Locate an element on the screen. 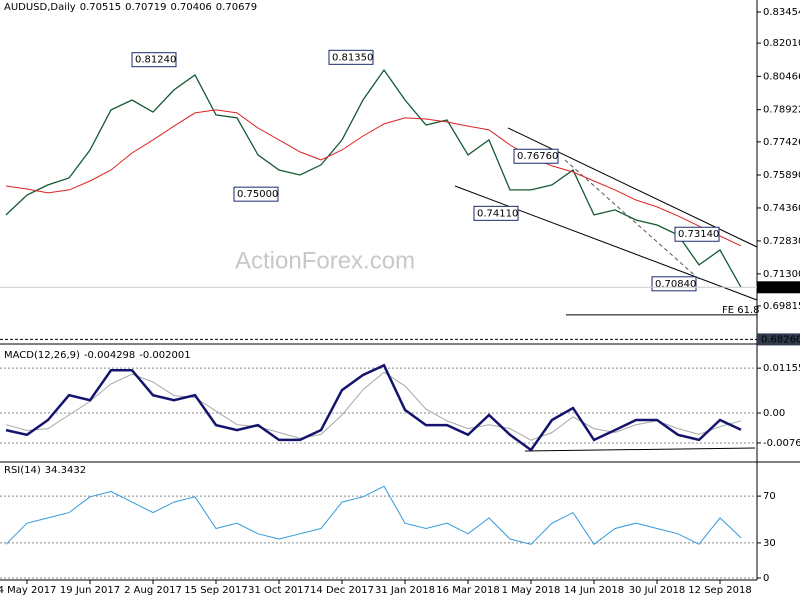  y-tick-label: 30 is located at coordinates (769, 543).